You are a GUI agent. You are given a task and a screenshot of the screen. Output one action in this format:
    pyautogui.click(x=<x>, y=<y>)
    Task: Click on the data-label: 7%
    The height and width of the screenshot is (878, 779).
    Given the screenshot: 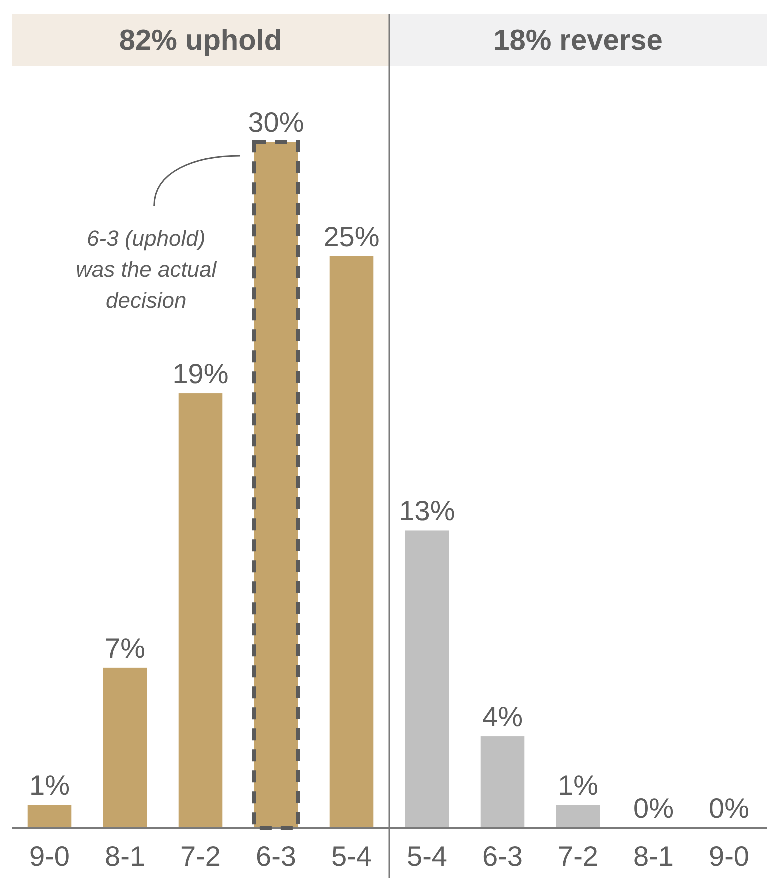 What is the action you would take?
    pyautogui.click(x=125, y=648)
    